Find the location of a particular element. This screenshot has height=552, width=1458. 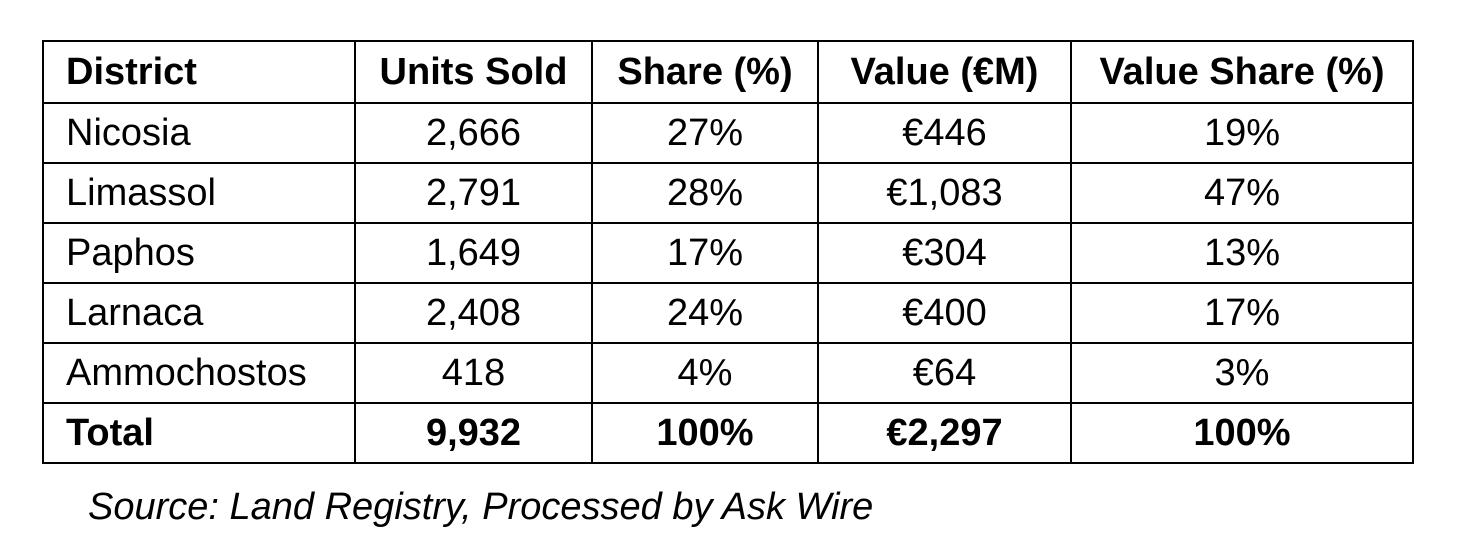

value-share-cell: 19% is located at coordinates (1242, 133).